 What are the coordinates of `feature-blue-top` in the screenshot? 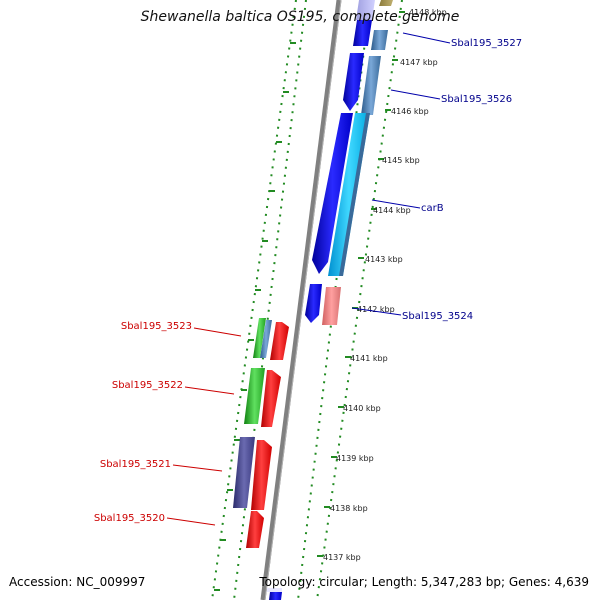 It's located at (362, 33).